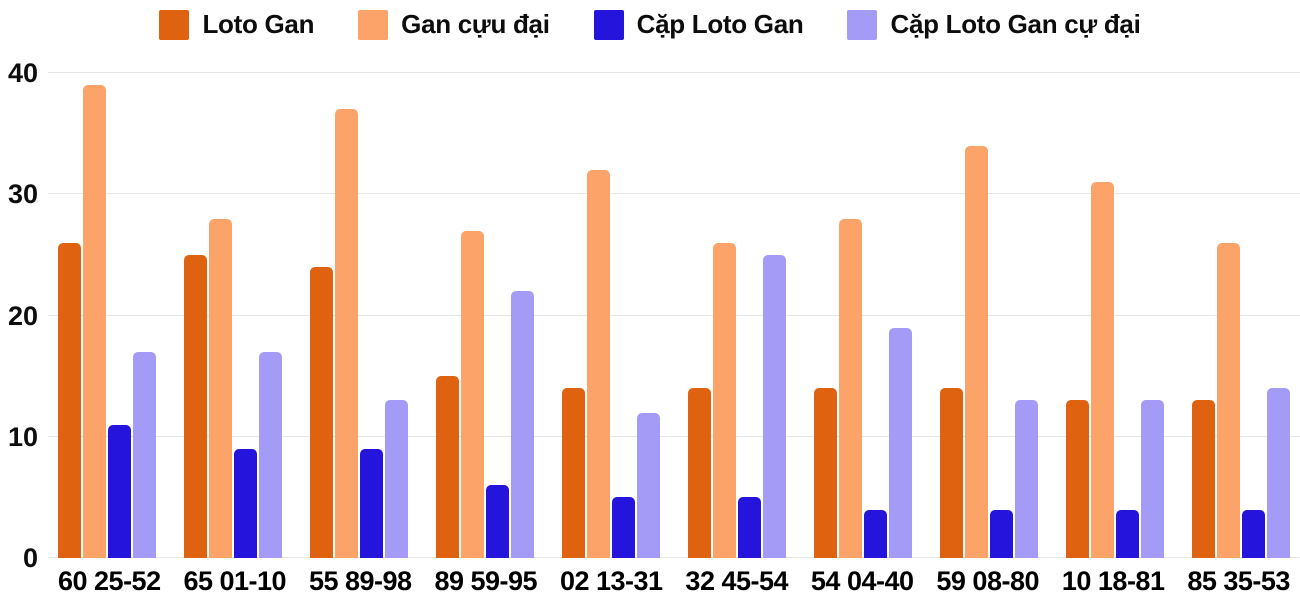  I want to click on legend-item-1: Loto Gan, so click(236, 24).